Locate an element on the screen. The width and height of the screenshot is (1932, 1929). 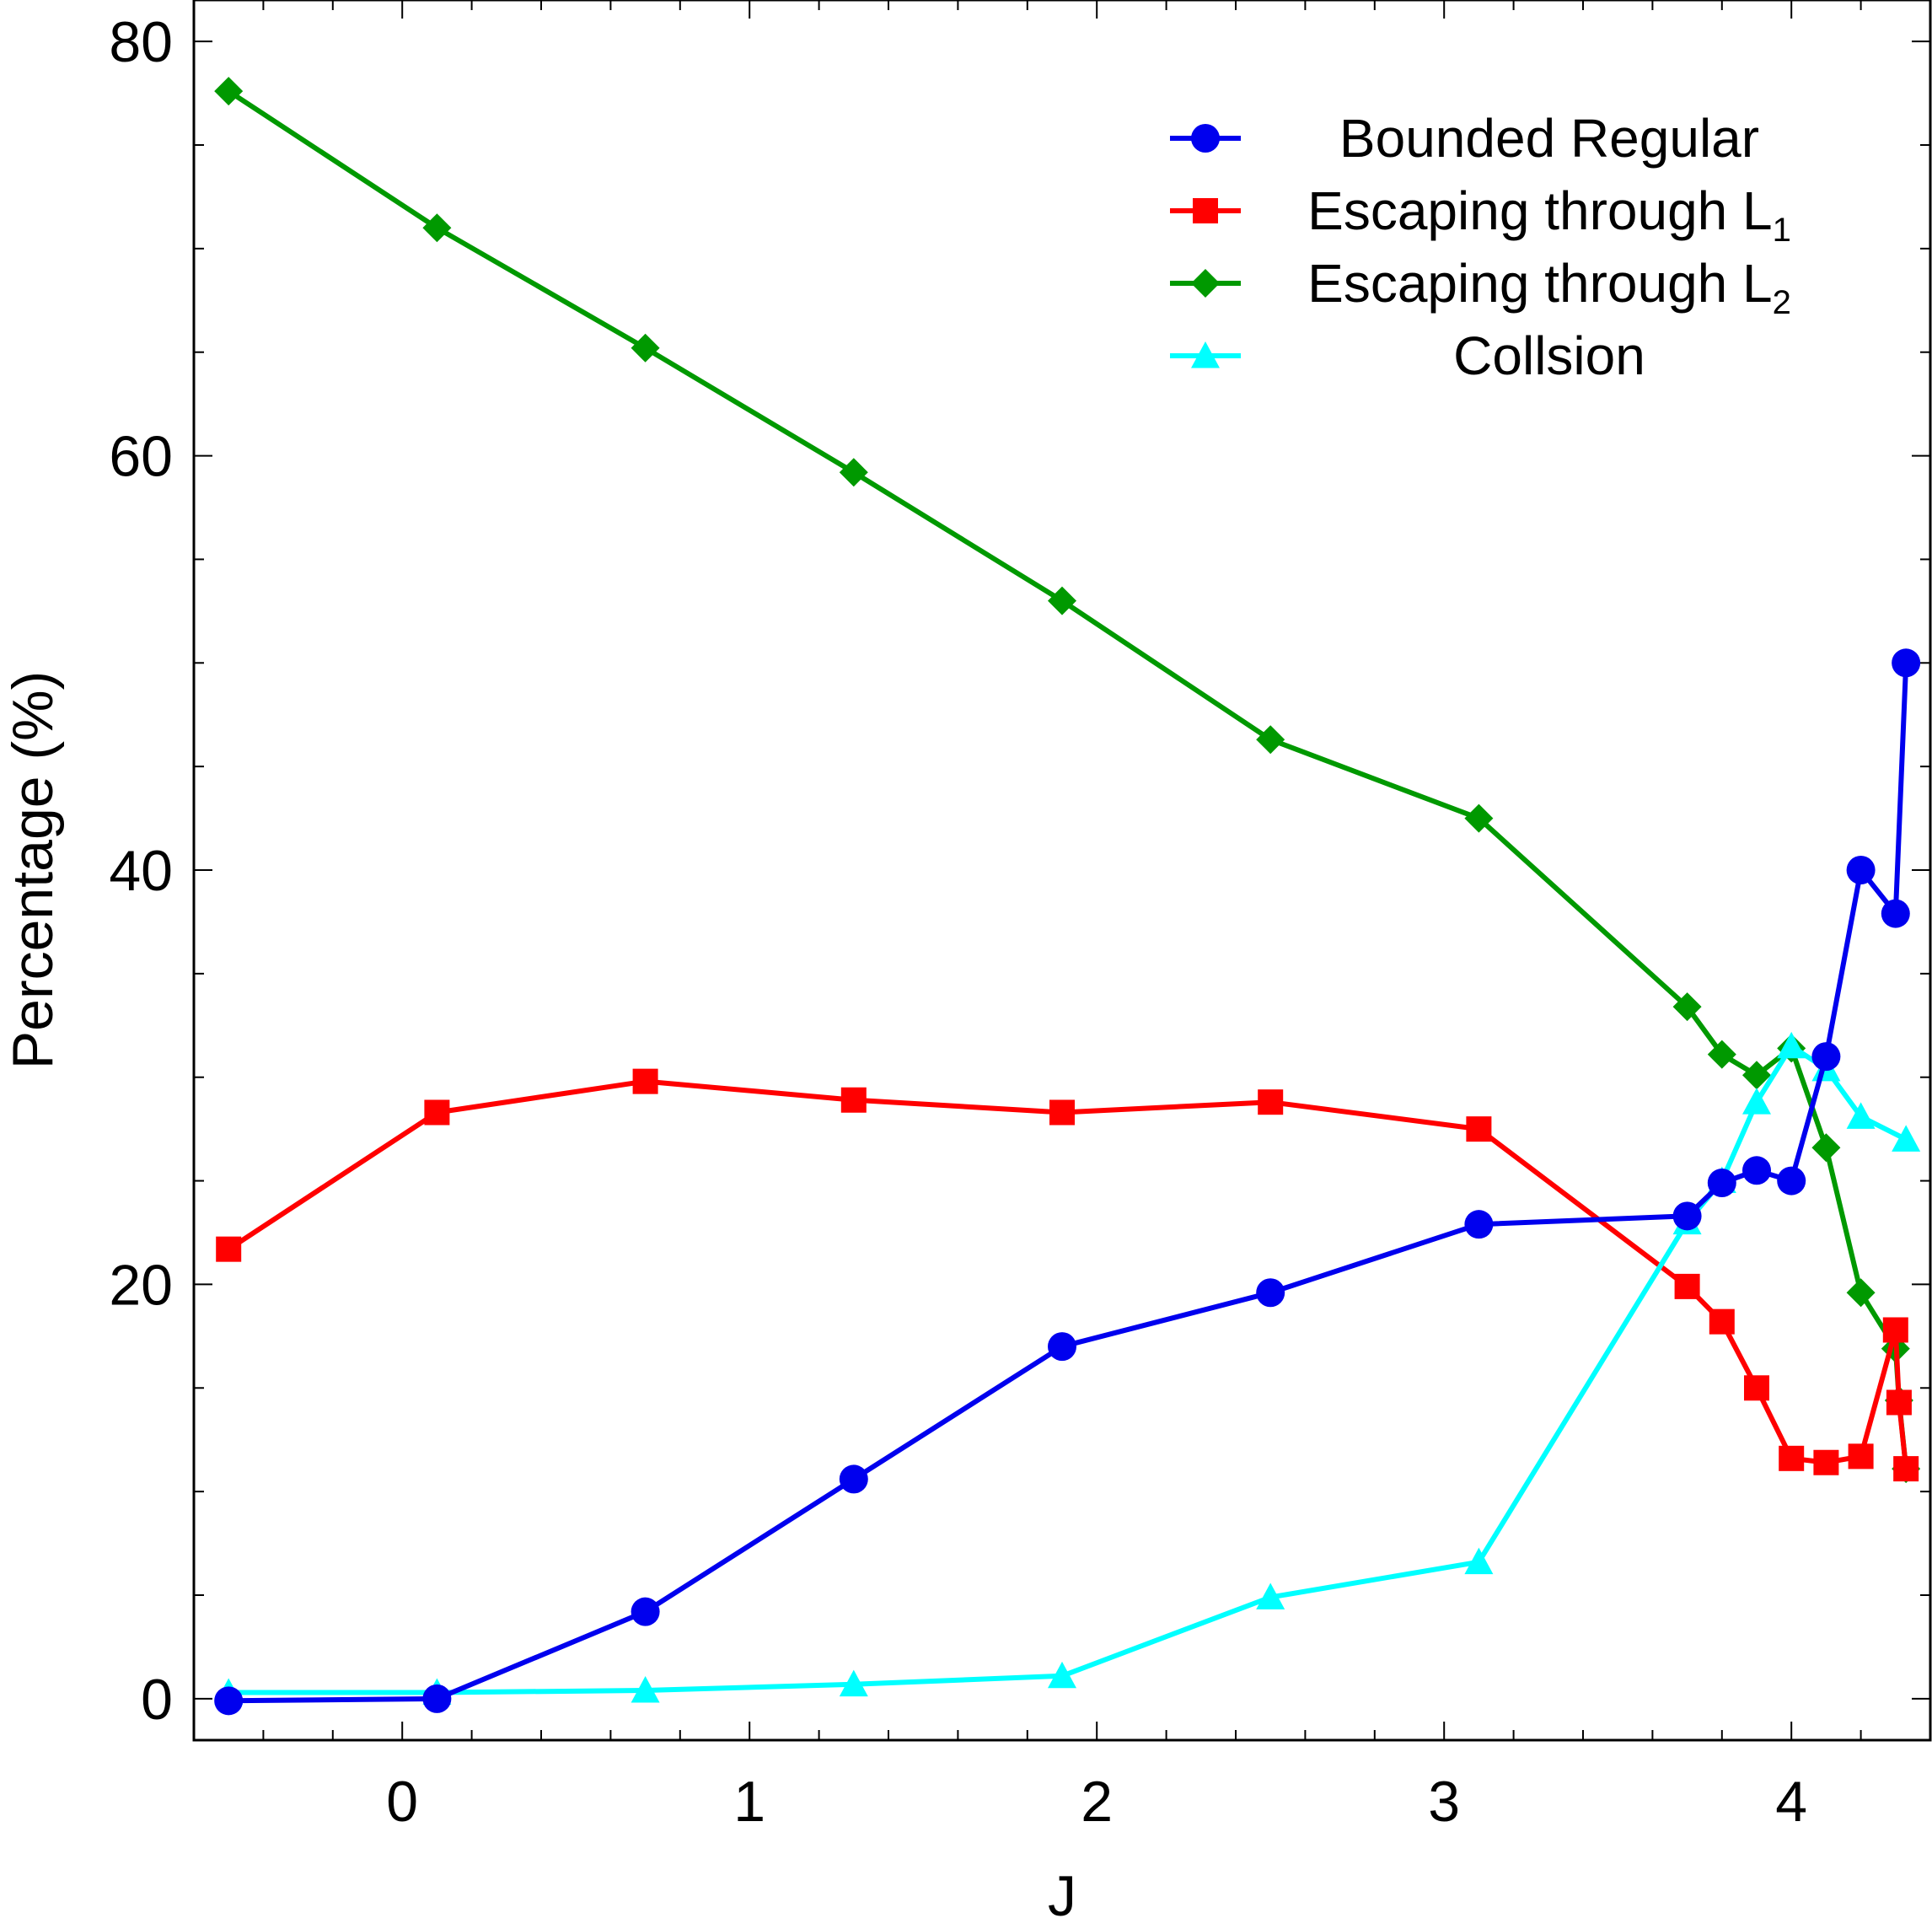
legend-item: Escaping through L1 is located at coordinates (1480, 214).